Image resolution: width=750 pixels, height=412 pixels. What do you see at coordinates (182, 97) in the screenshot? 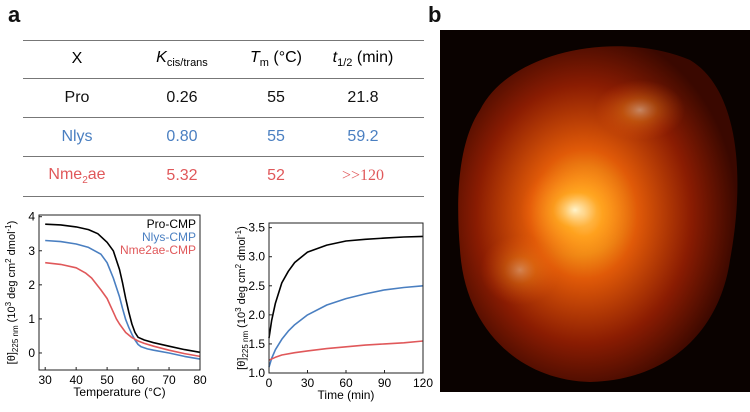
I see `table-cell: 0.26` at bounding box center [182, 97].